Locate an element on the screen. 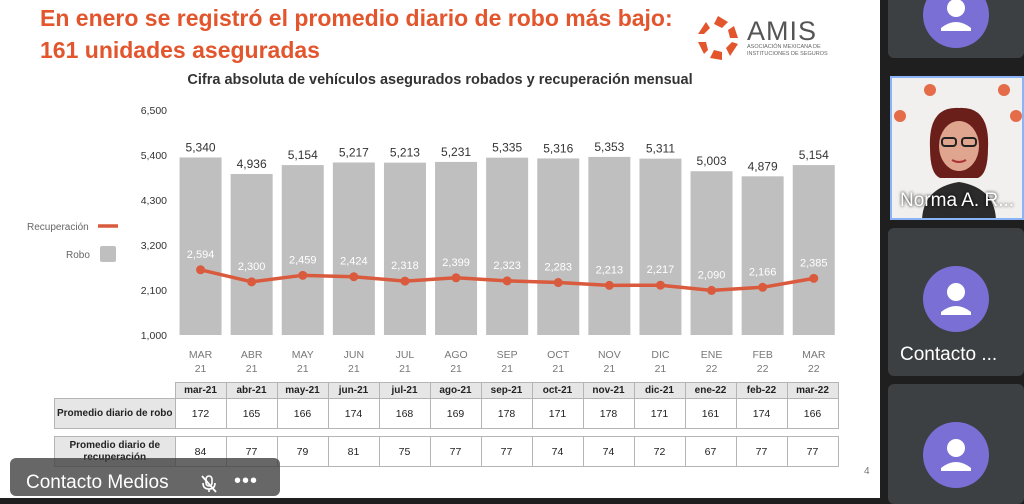  table-cell: 72 is located at coordinates (659, 451).